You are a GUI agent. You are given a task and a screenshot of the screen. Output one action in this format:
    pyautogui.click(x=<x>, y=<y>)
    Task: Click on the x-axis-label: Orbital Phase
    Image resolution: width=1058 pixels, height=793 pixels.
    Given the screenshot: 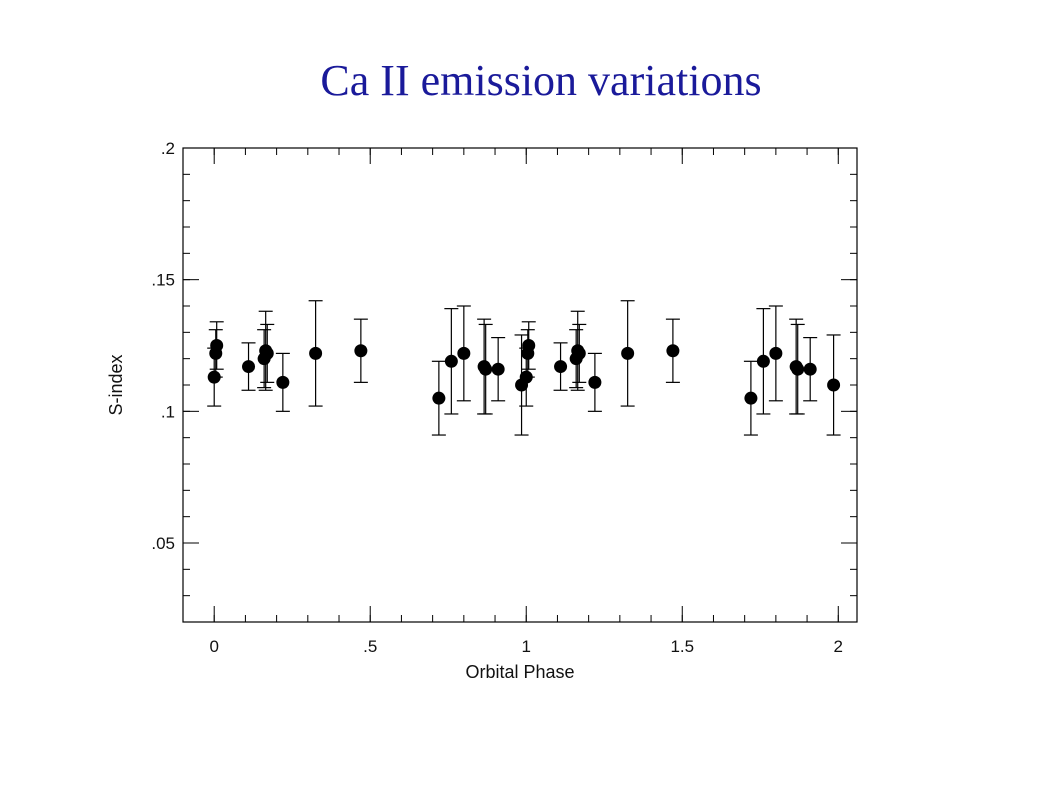 What is the action you would take?
    pyautogui.click(x=519, y=672)
    